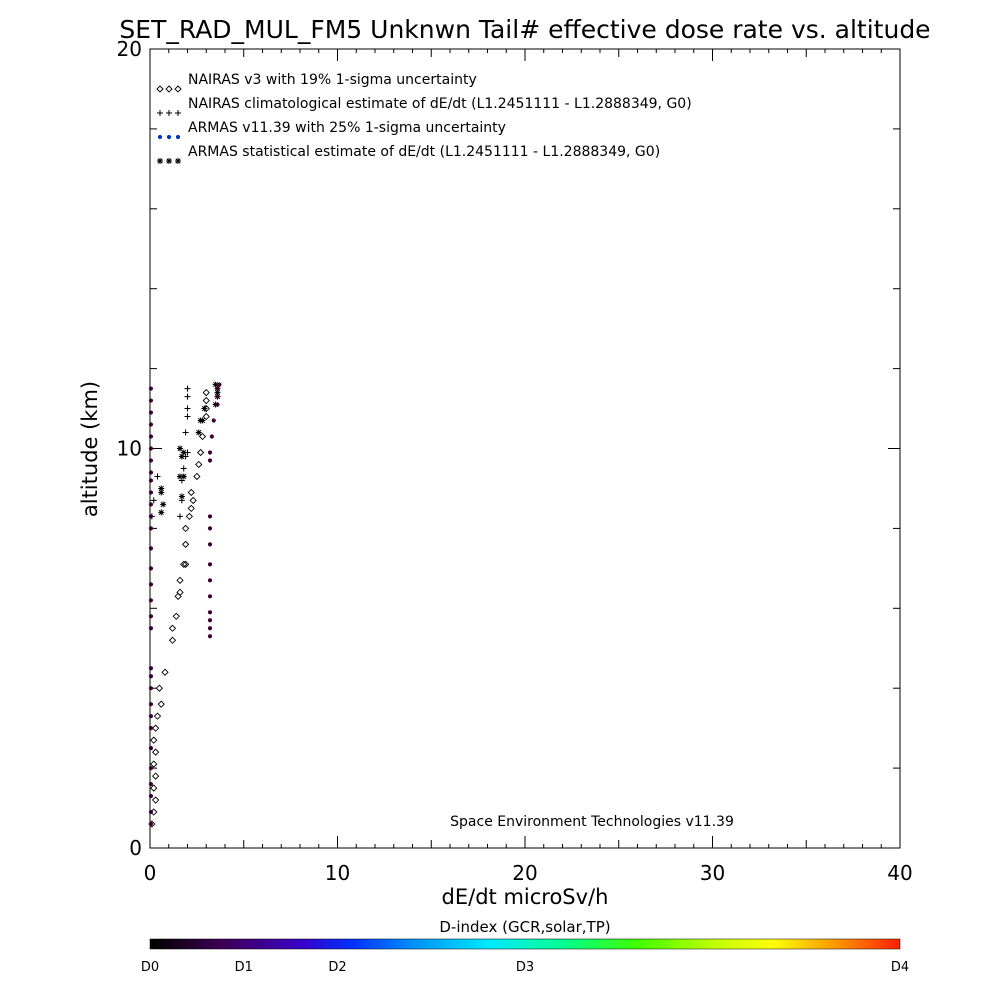 The image size is (1000, 1000). What do you see at coordinates (90, 449) in the screenshot?
I see `y-axis-label: altitude (km)` at bounding box center [90, 449].